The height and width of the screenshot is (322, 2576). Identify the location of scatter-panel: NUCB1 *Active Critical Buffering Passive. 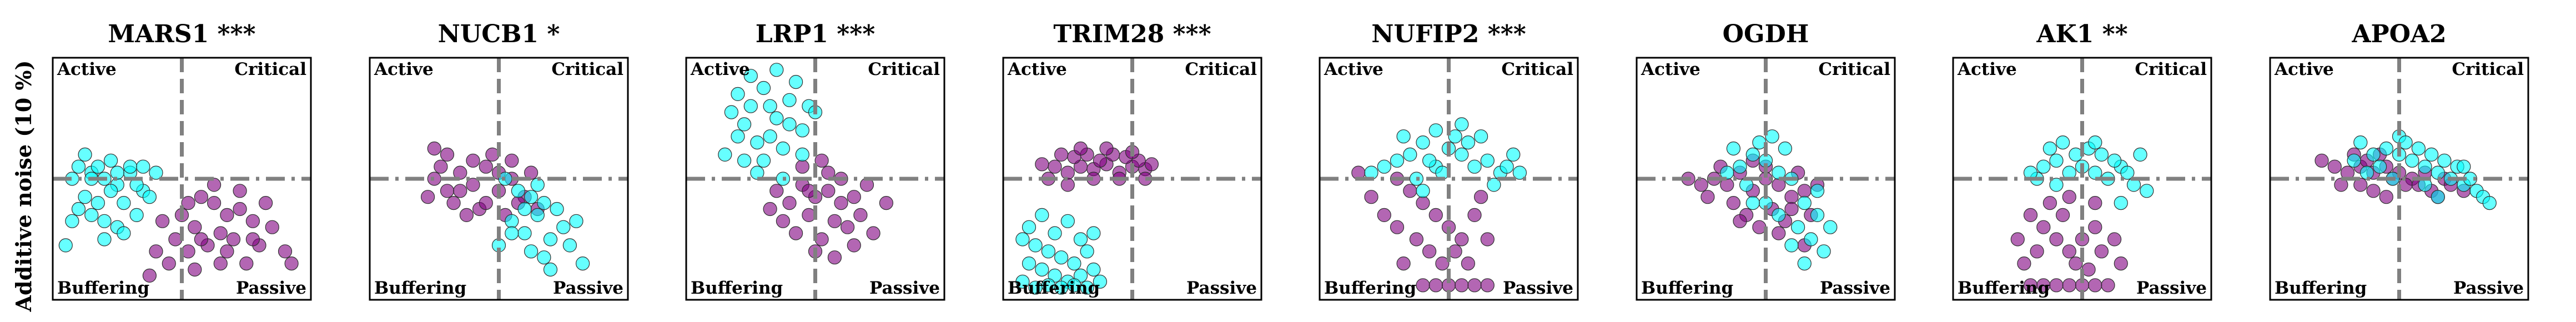
(499, 161).